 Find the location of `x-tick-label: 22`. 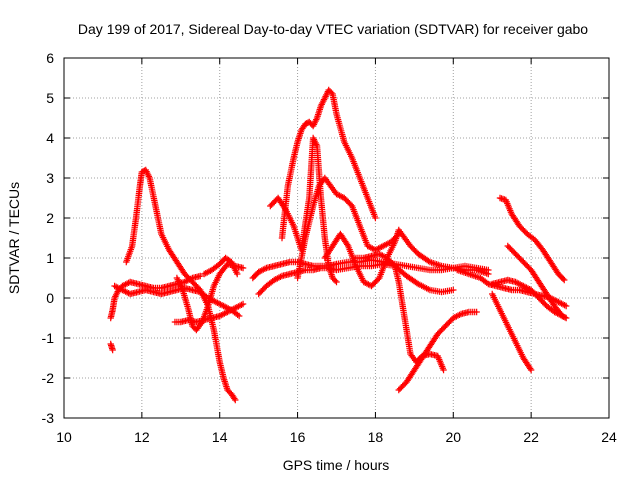

x-tick-label: 22 is located at coordinates (531, 437).